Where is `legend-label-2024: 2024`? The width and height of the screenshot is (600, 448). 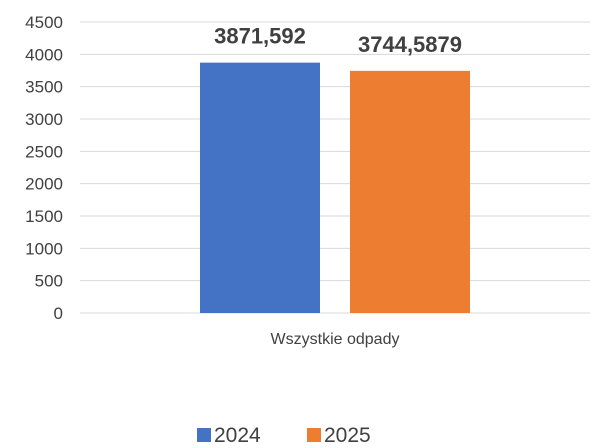
legend-label-2024: 2024 is located at coordinates (237, 435).